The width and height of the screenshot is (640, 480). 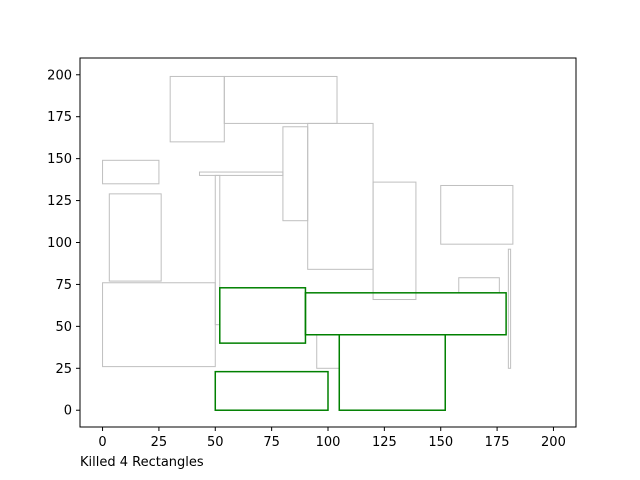 I want to click on x-tick-label: 75, so click(x=271, y=442).